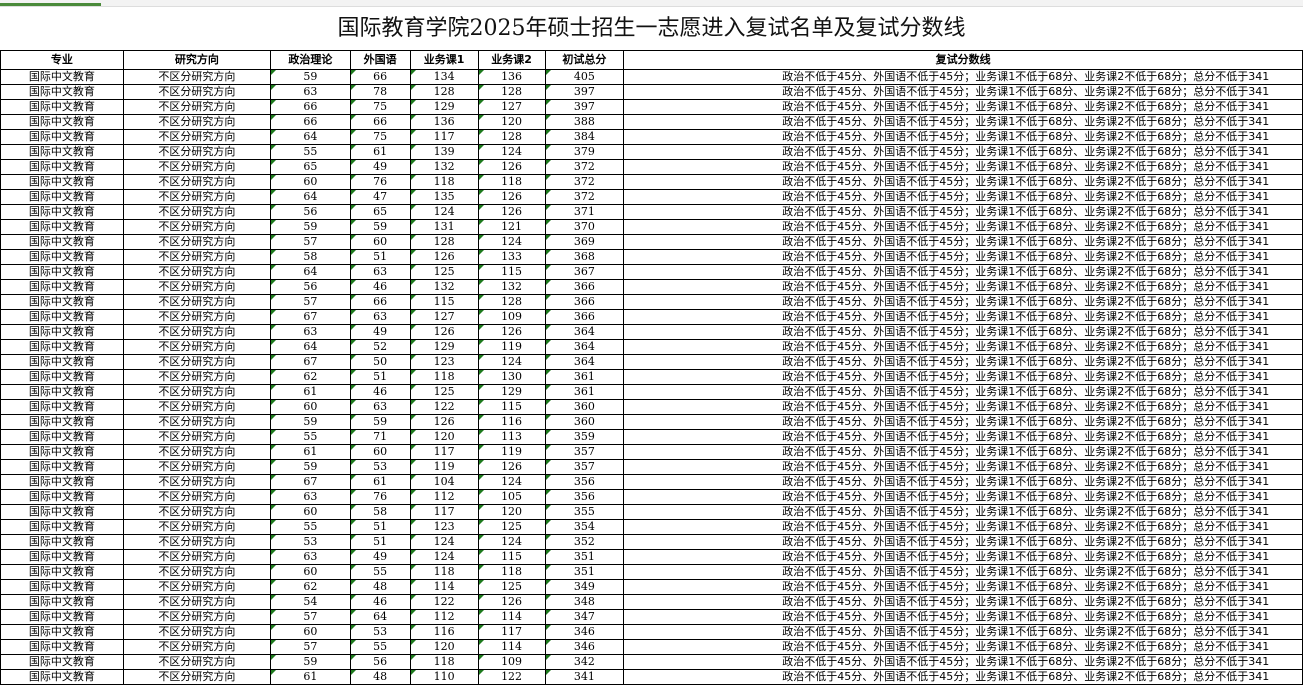  Describe the element at coordinates (310, 437) in the screenshot. I see `cell-politics: 55` at that location.